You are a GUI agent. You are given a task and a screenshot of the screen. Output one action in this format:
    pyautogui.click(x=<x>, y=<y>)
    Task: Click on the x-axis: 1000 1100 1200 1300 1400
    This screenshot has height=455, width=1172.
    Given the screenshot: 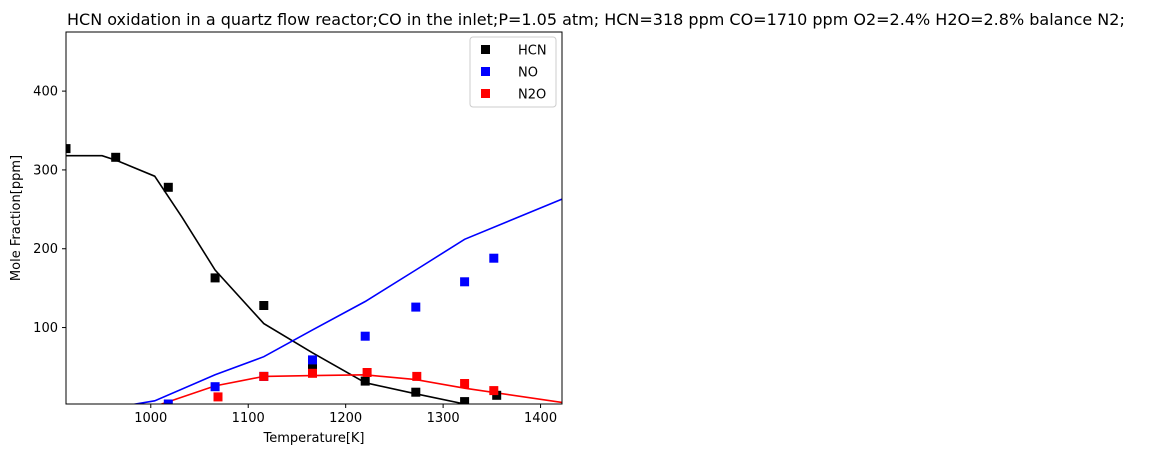 What is the action you would take?
    pyautogui.click(x=345, y=415)
    